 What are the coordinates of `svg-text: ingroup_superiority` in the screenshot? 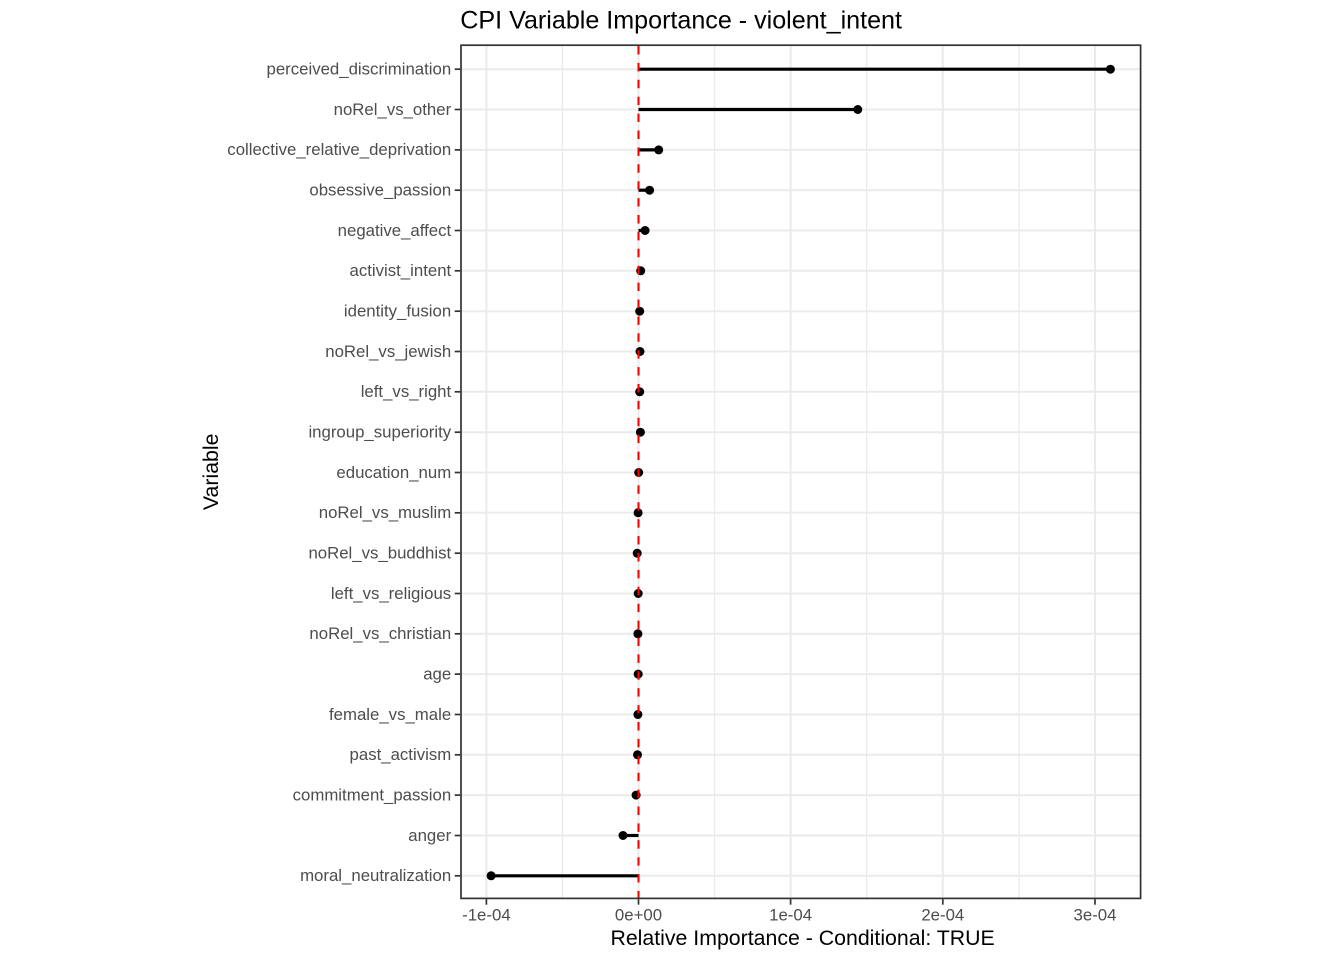 It's located at (379, 432).